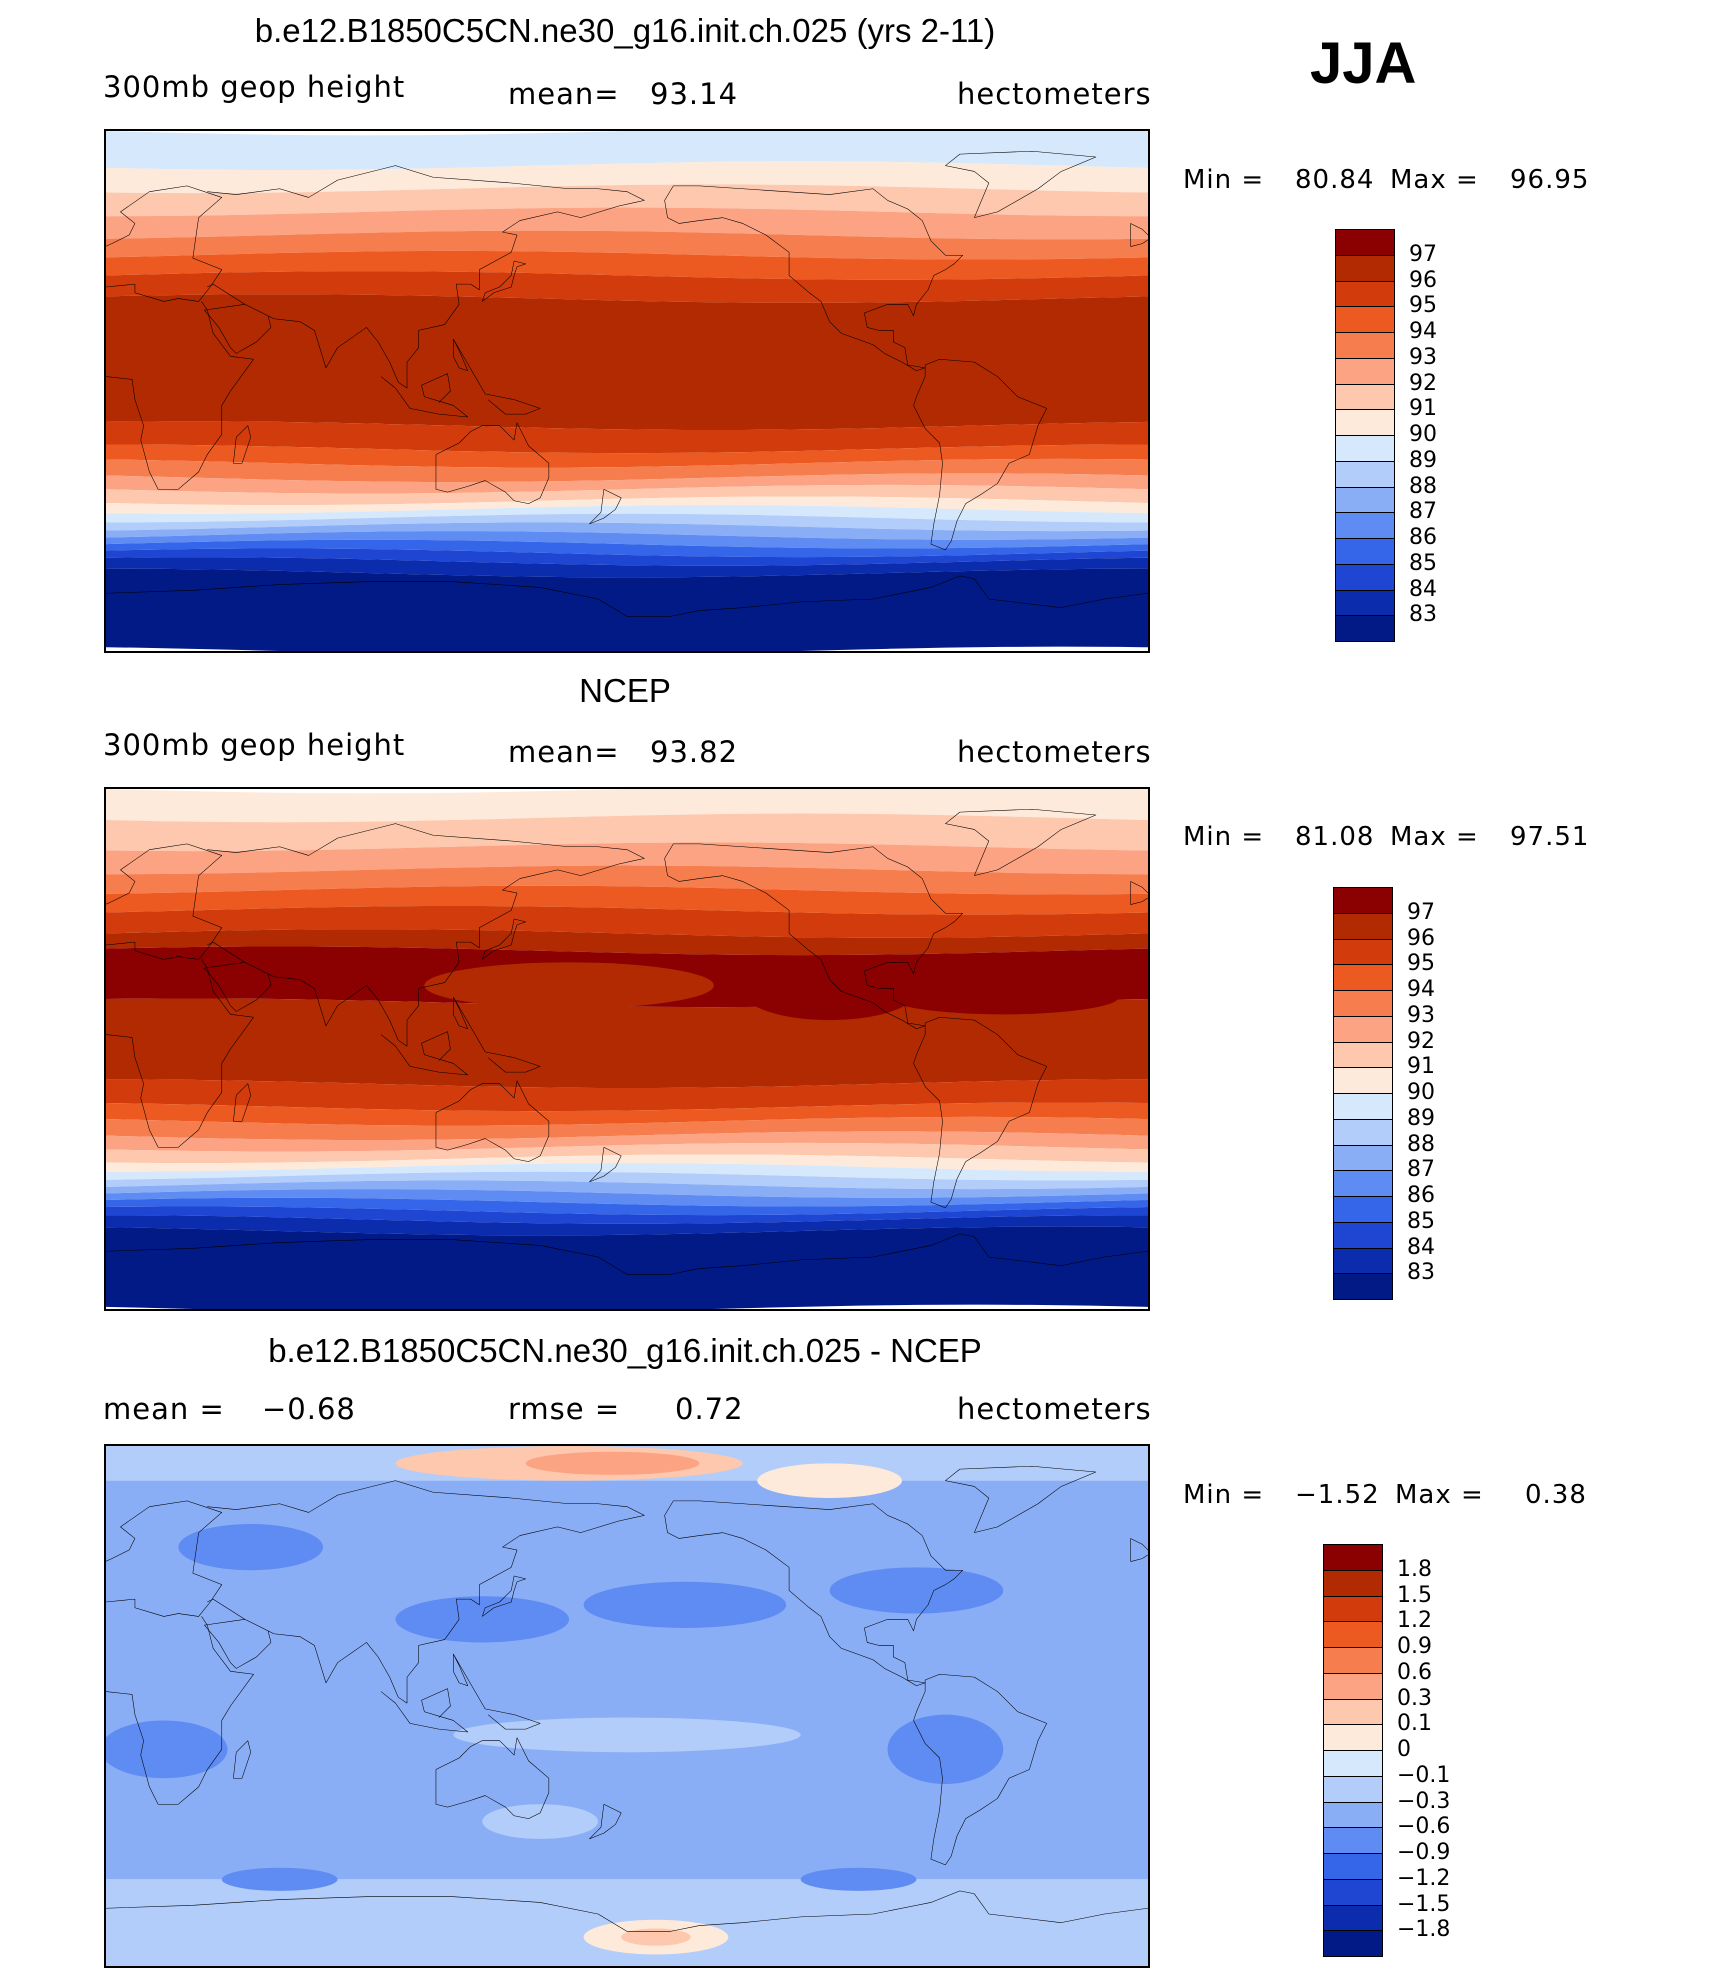  Describe the element at coordinates (1421, 1170) in the screenshot. I see `colorbar-label: 87` at that location.